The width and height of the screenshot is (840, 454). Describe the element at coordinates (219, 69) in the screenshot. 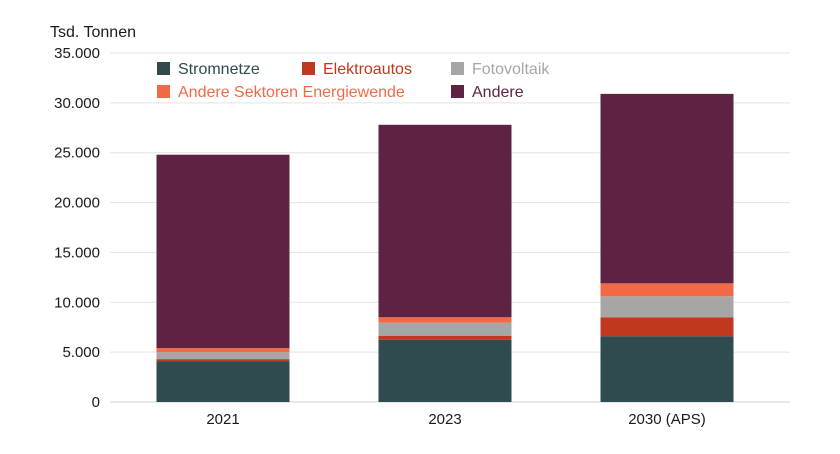

I see `legend-label: Stromnetze` at that location.